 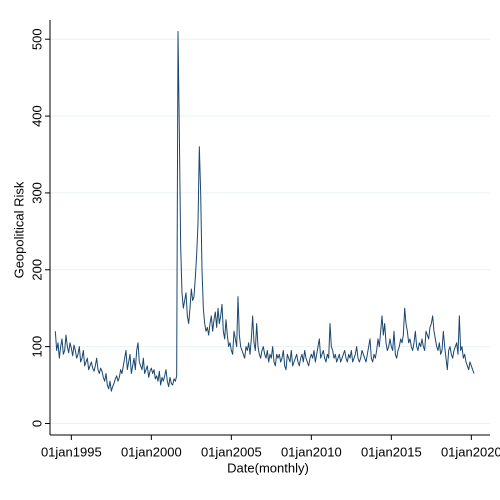 What do you see at coordinates (36, 39) in the screenshot?
I see `y-tick-label: 500` at bounding box center [36, 39].